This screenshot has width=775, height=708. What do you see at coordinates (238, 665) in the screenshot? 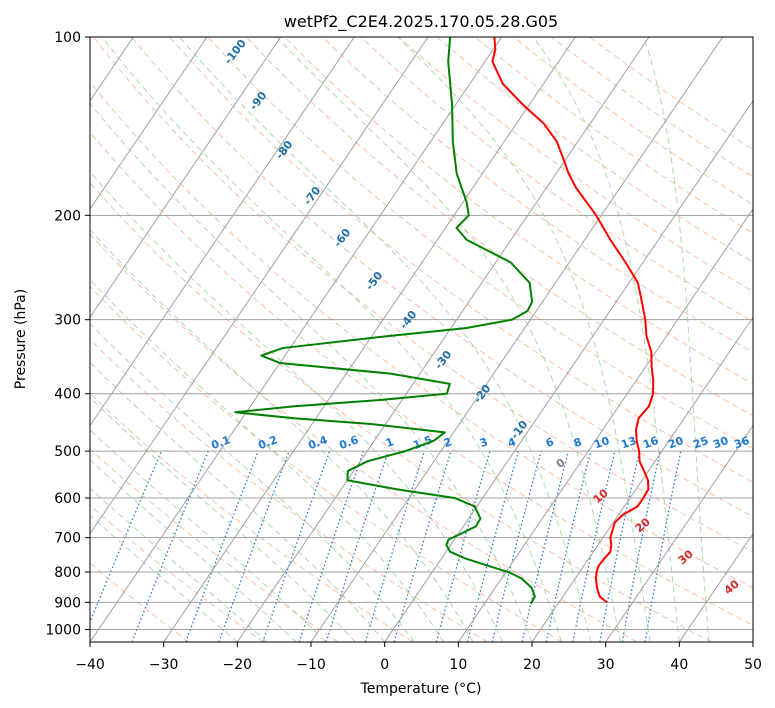
I see `x-tick-label: −20` at bounding box center [238, 665].